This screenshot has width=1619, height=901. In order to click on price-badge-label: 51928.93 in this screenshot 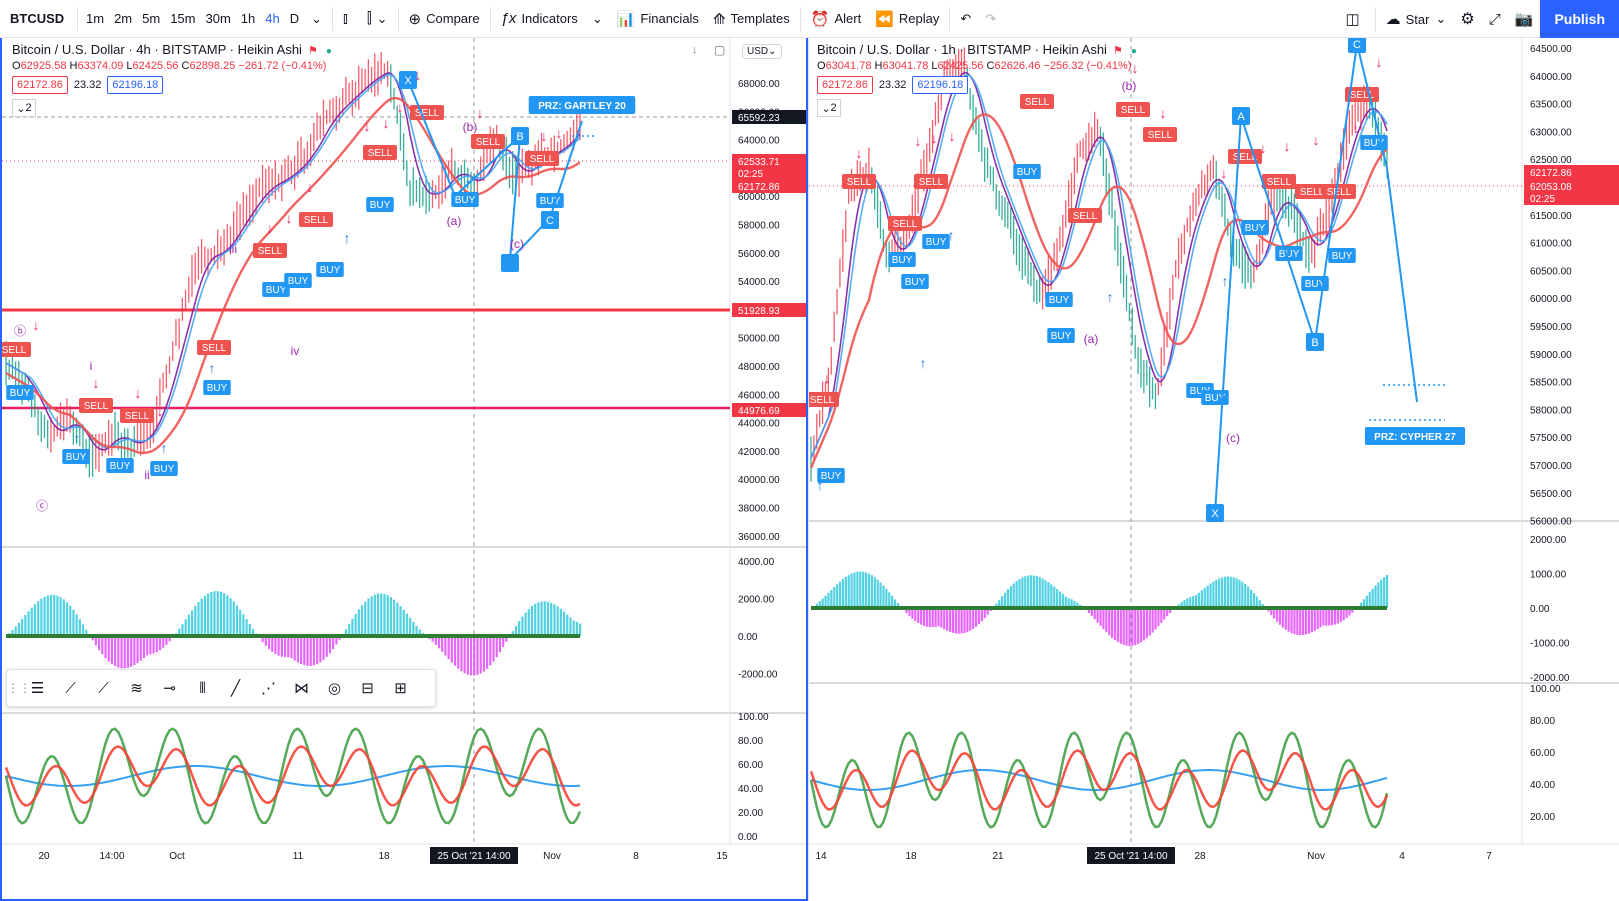, I will do `click(759, 311)`.